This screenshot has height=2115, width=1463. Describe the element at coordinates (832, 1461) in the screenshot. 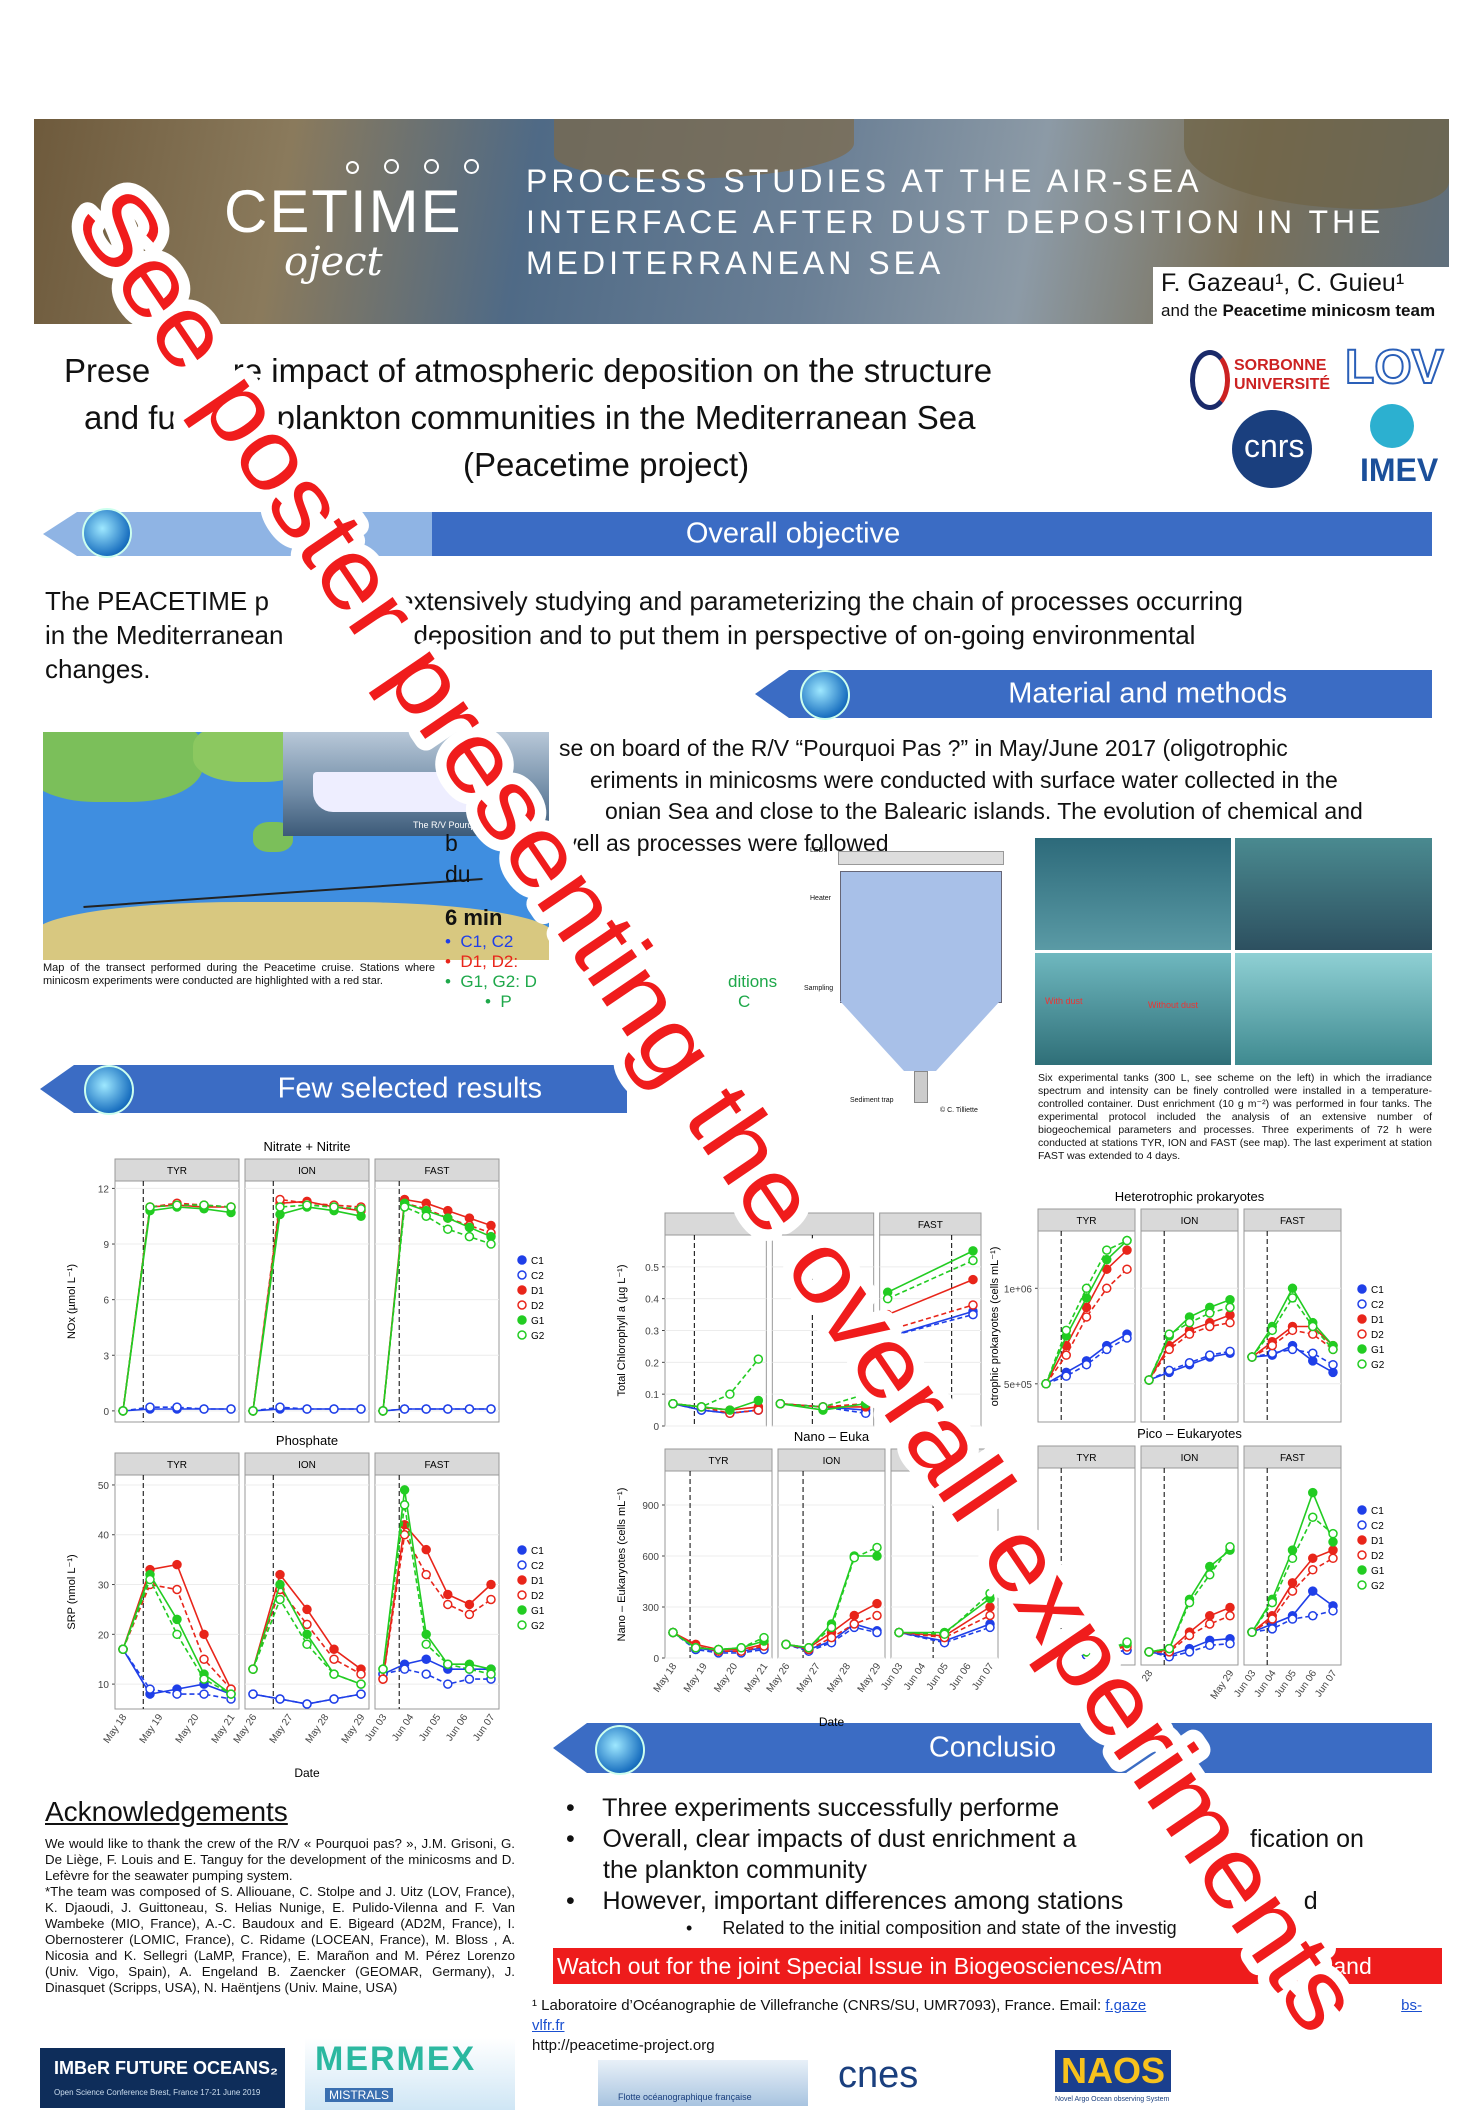

I see `facet-label: ION` at that location.